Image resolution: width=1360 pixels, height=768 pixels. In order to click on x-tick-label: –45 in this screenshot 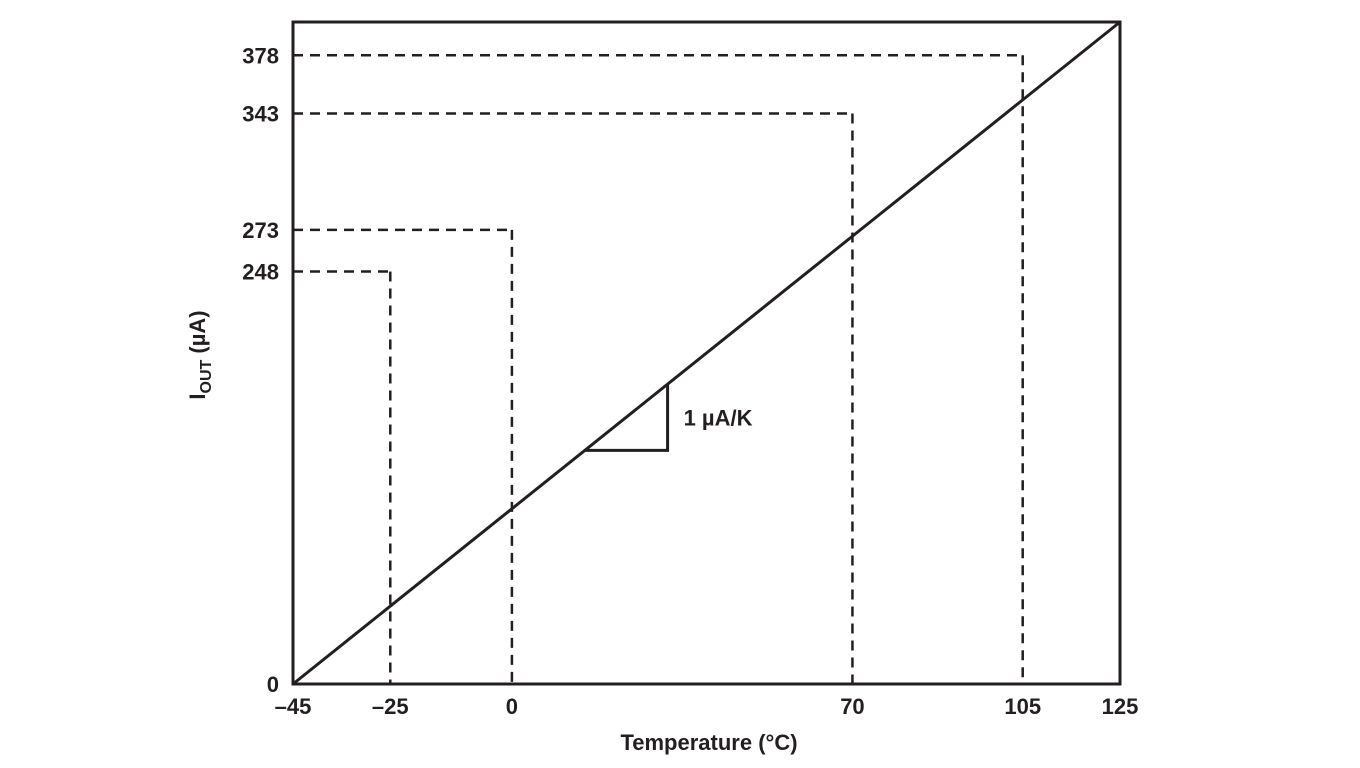, I will do `click(293, 706)`.